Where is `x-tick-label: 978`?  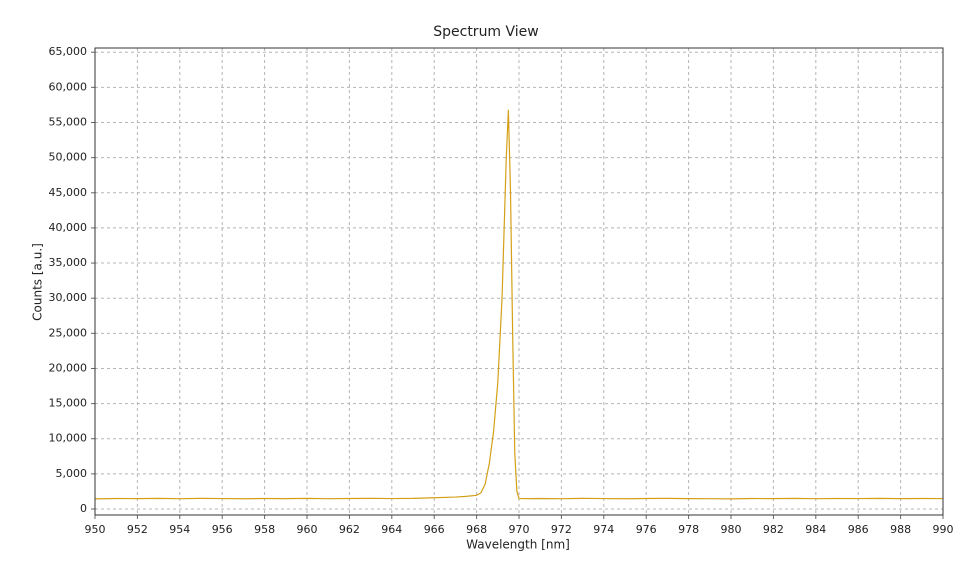
x-tick-label: 978 is located at coordinates (688, 529).